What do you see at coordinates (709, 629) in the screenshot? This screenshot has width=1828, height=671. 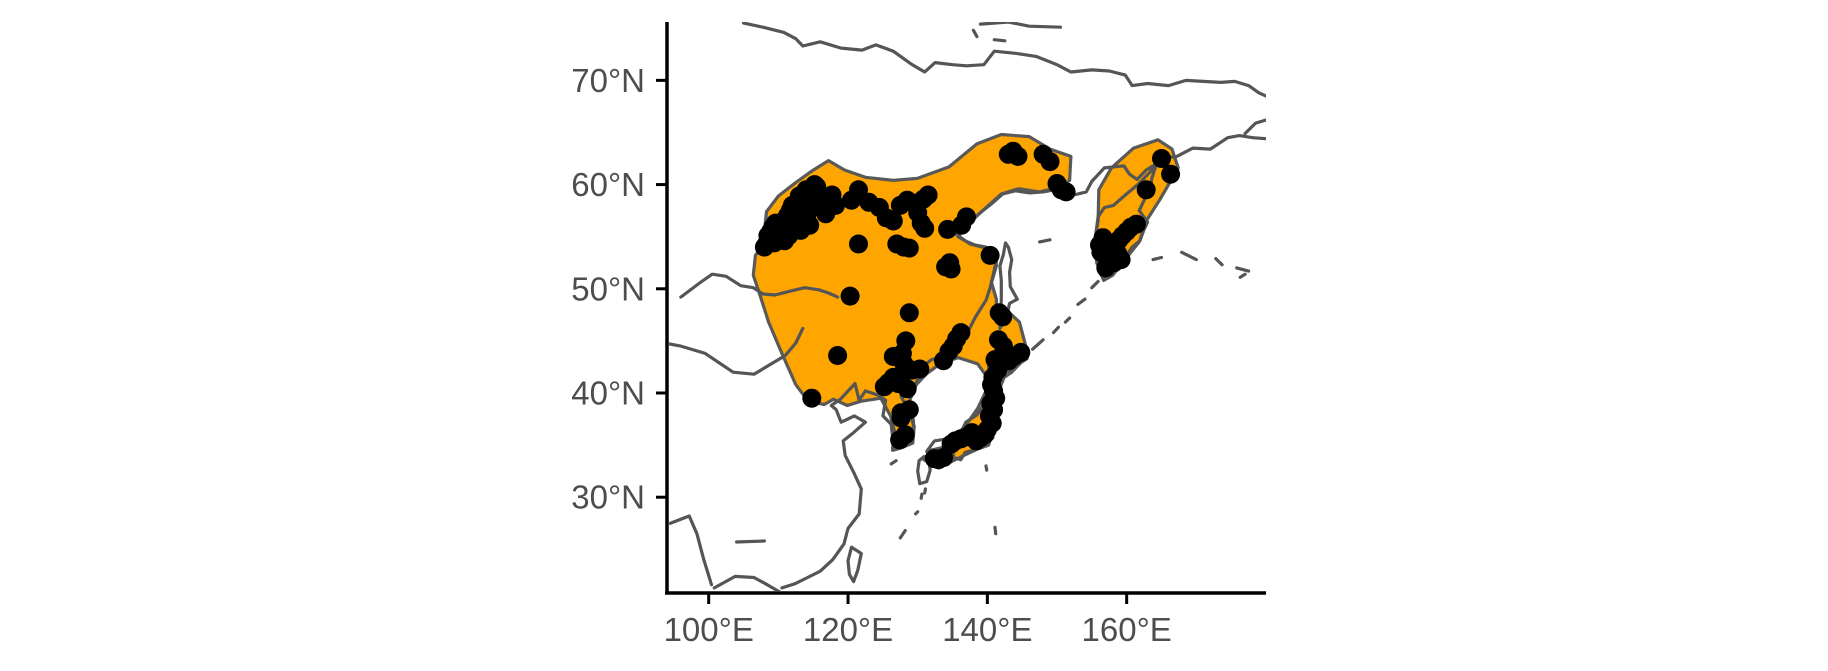 I see `x-tick-label: 100°E` at bounding box center [709, 629].